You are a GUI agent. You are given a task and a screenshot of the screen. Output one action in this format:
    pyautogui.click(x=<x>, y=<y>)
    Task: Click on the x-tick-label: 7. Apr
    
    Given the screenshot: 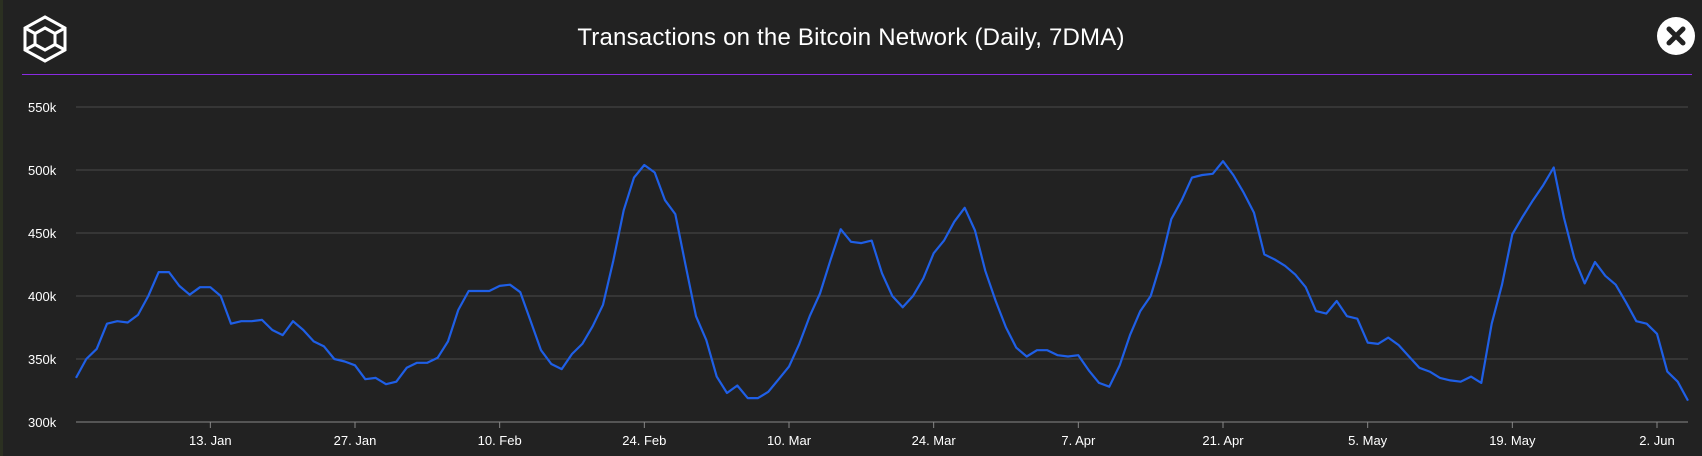 What is the action you would take?
    pyautogui.click(x=1078, y=440)
    